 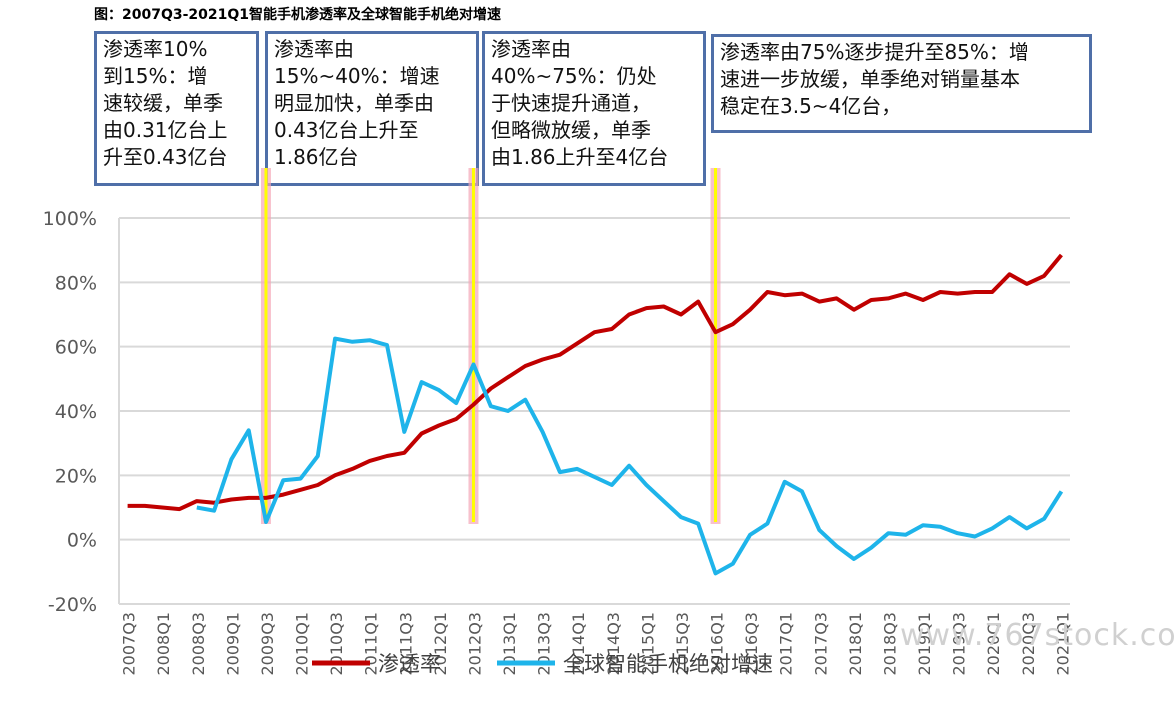 What do you see at coordinates (889, 644) in the screenshot?
I see `x-tick-label: 2018Q3` at bounding box center [889, 644].